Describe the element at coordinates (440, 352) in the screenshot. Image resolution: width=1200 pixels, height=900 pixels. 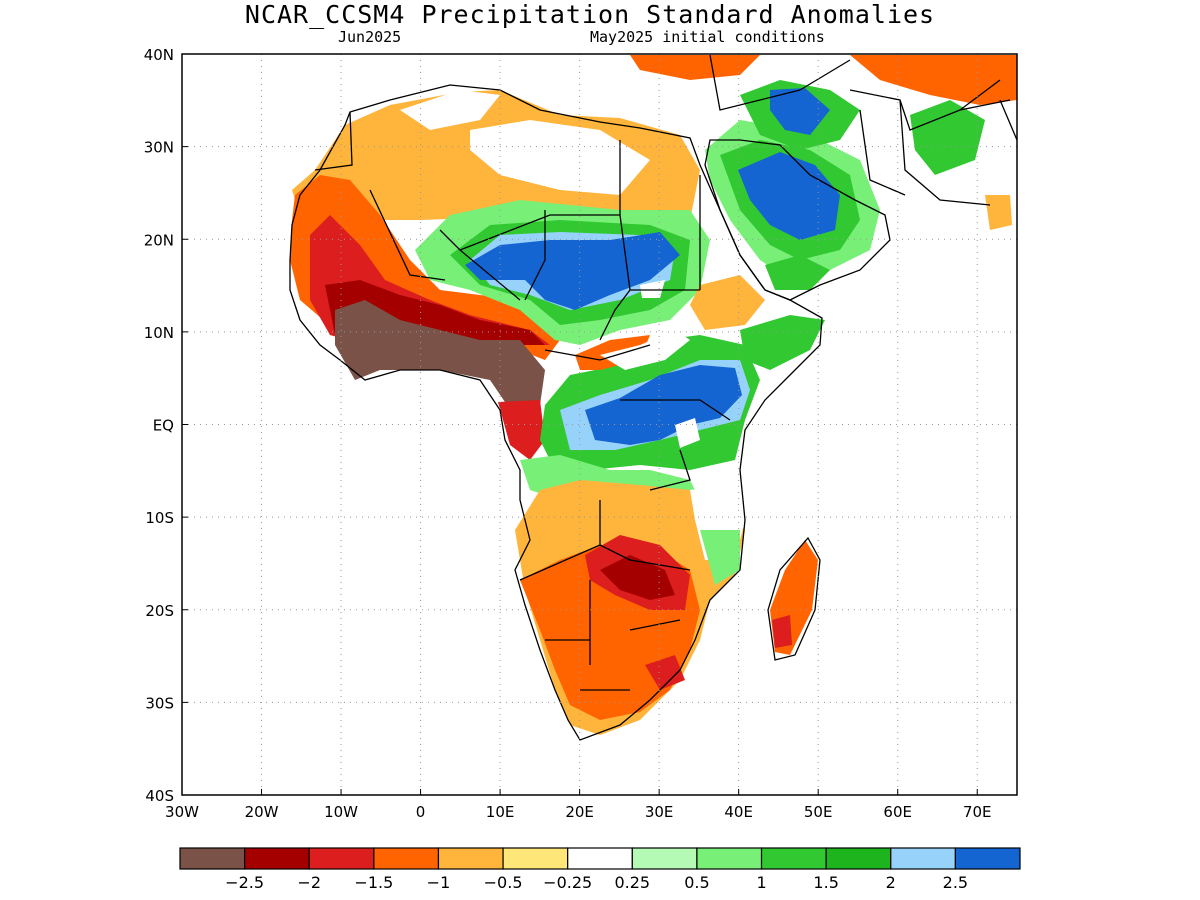
I see `guinea-brown` at that location.